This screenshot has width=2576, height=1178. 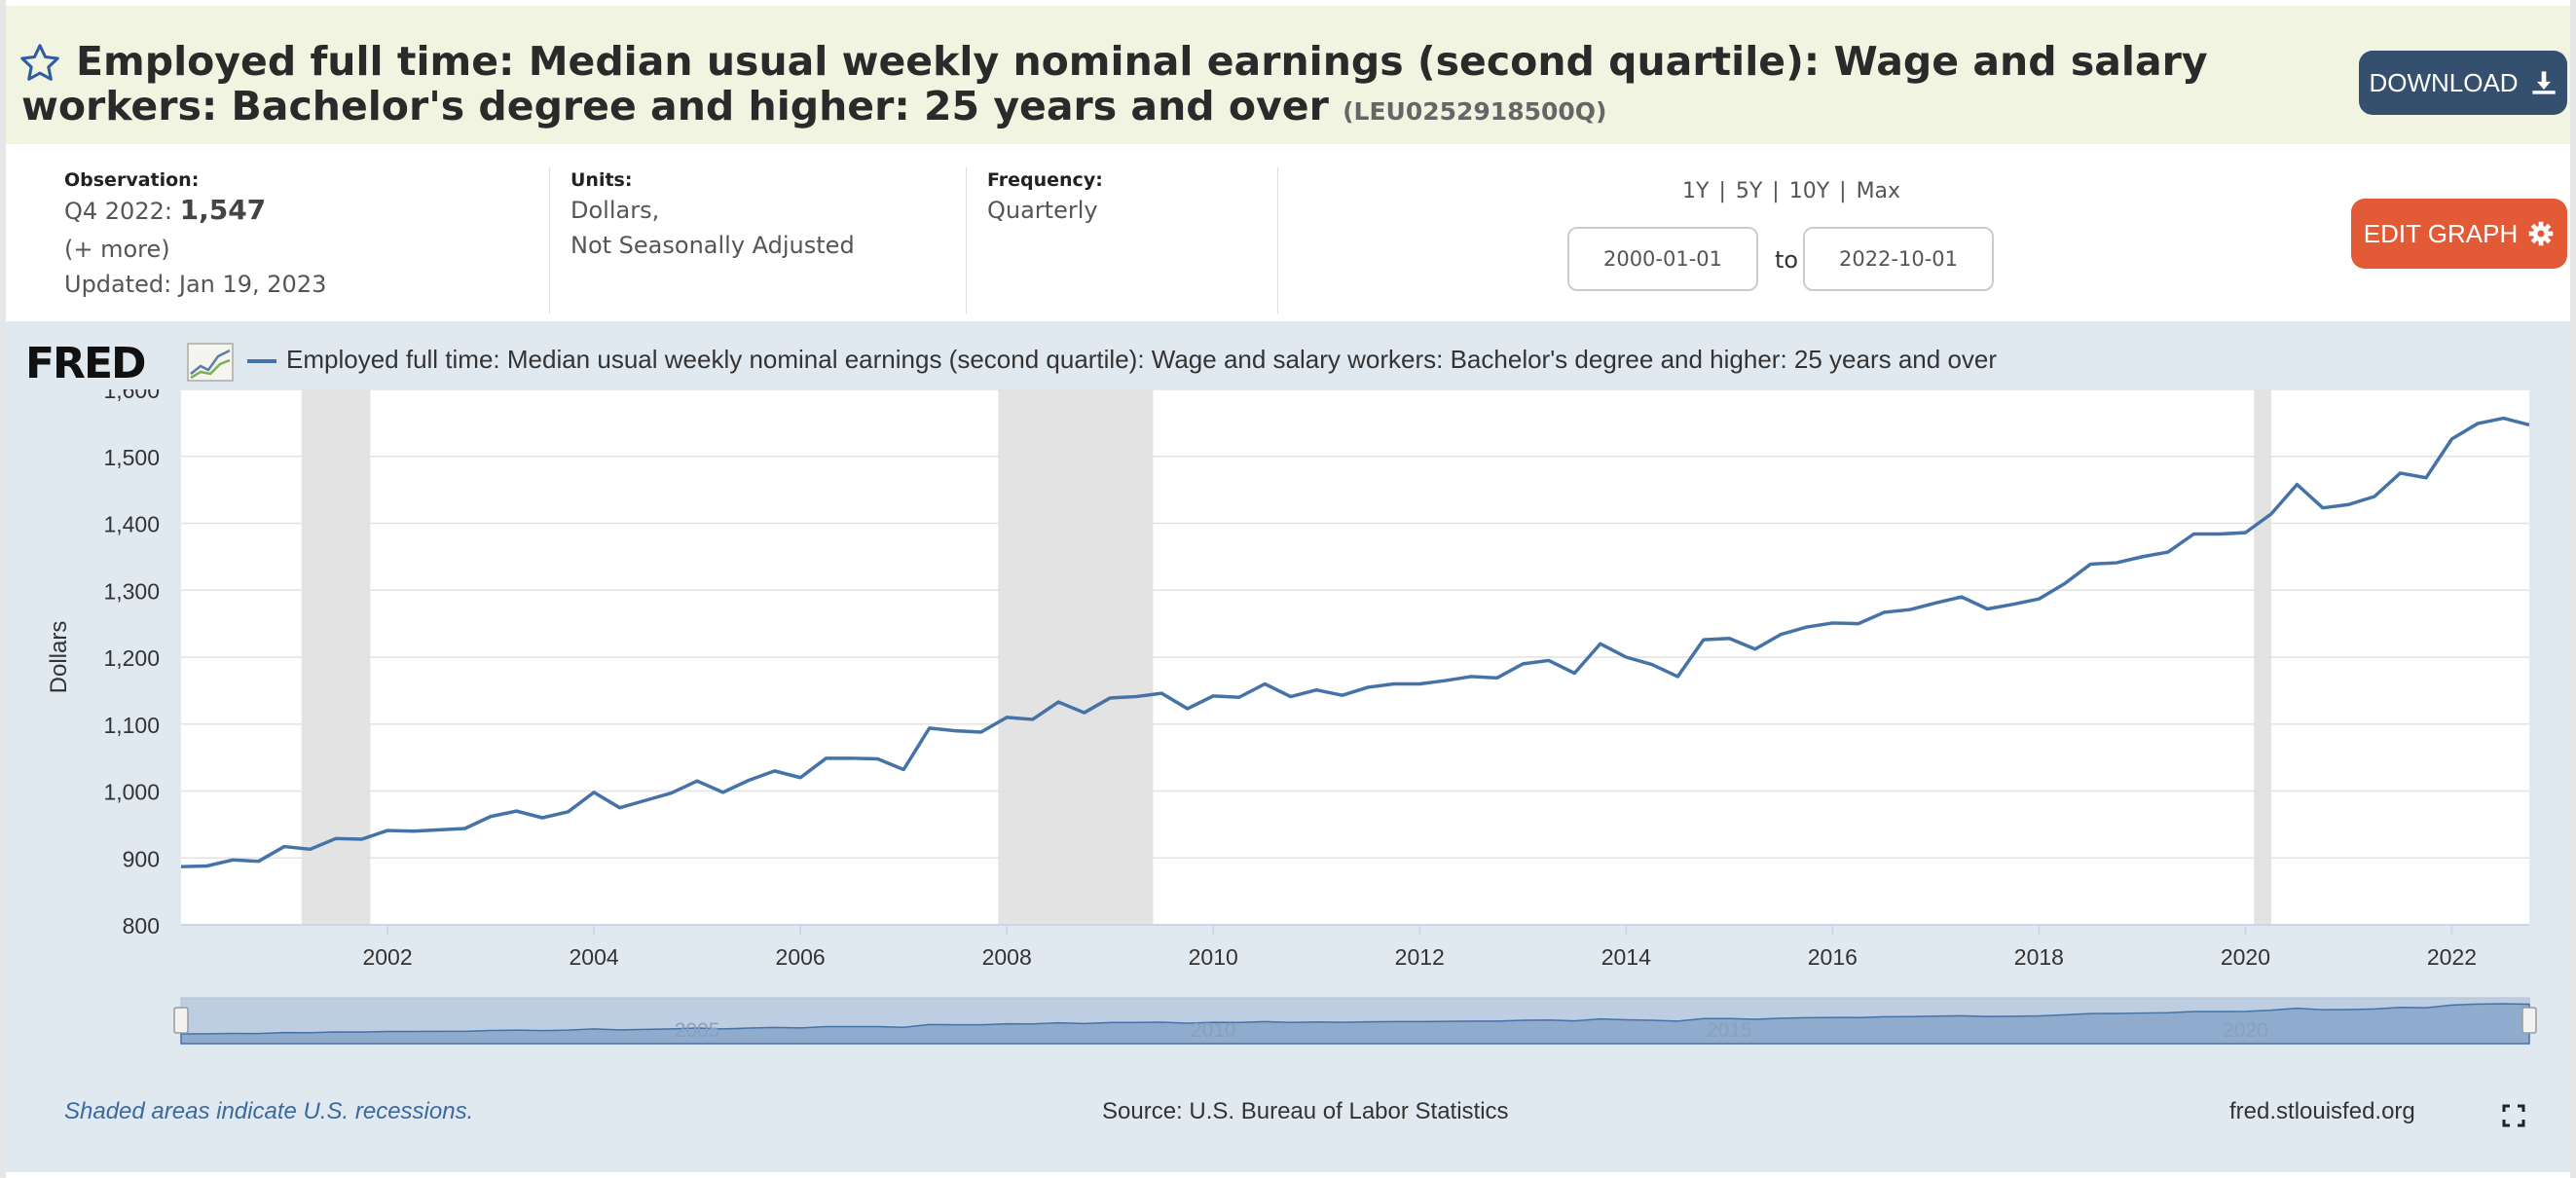 What do you see at coordinates (1662, 259) in the screenshot?
I see `start-date-input: 2000-01-01` at bounding box center [1662, 259].